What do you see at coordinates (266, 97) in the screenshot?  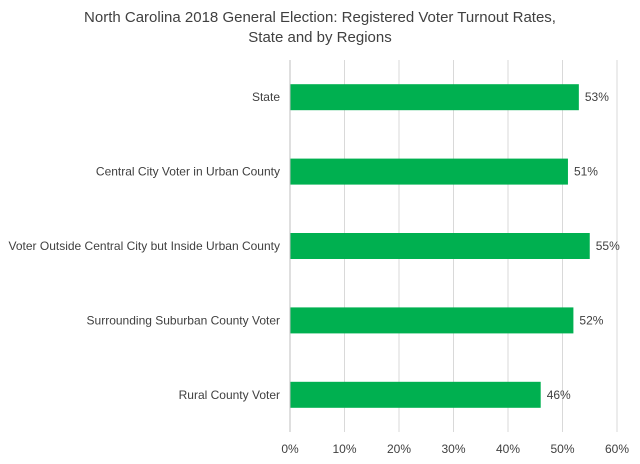 I see `category-label: State` at bounding box center [266, 97].